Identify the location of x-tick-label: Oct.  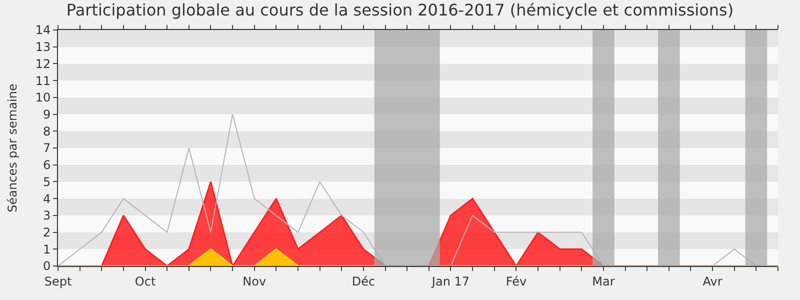
(145, 281).